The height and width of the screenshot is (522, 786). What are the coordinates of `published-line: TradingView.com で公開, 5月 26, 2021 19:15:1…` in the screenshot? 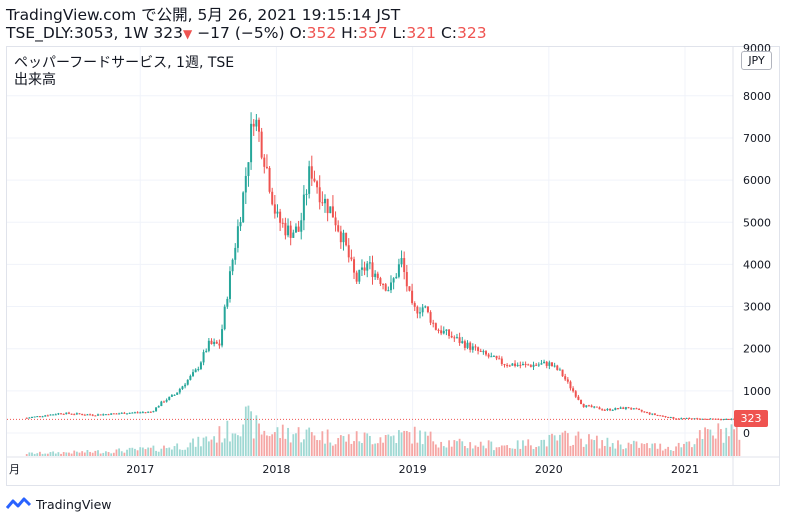 It's located at (203, 15).